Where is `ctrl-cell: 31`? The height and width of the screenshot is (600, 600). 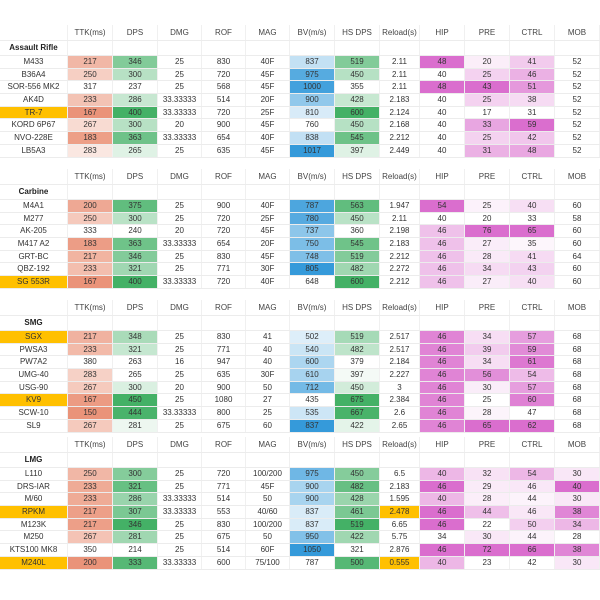 ctrl-cell: 31 is located at coordinates (532, 112).